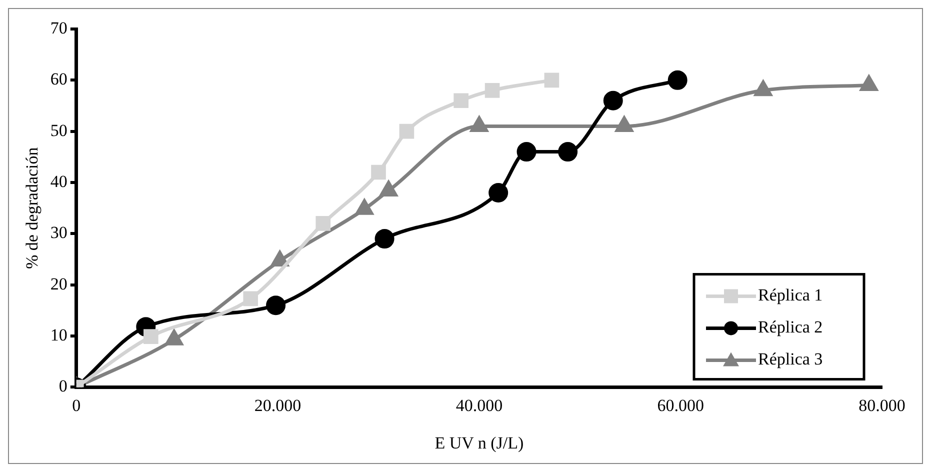 The height and width of the screenshot is (472, 931). What do you see at coordinates (479, 442) in the screenshot?
I see `x-axis-title: E UV n (J/L)` at bounding box center [479, 442].